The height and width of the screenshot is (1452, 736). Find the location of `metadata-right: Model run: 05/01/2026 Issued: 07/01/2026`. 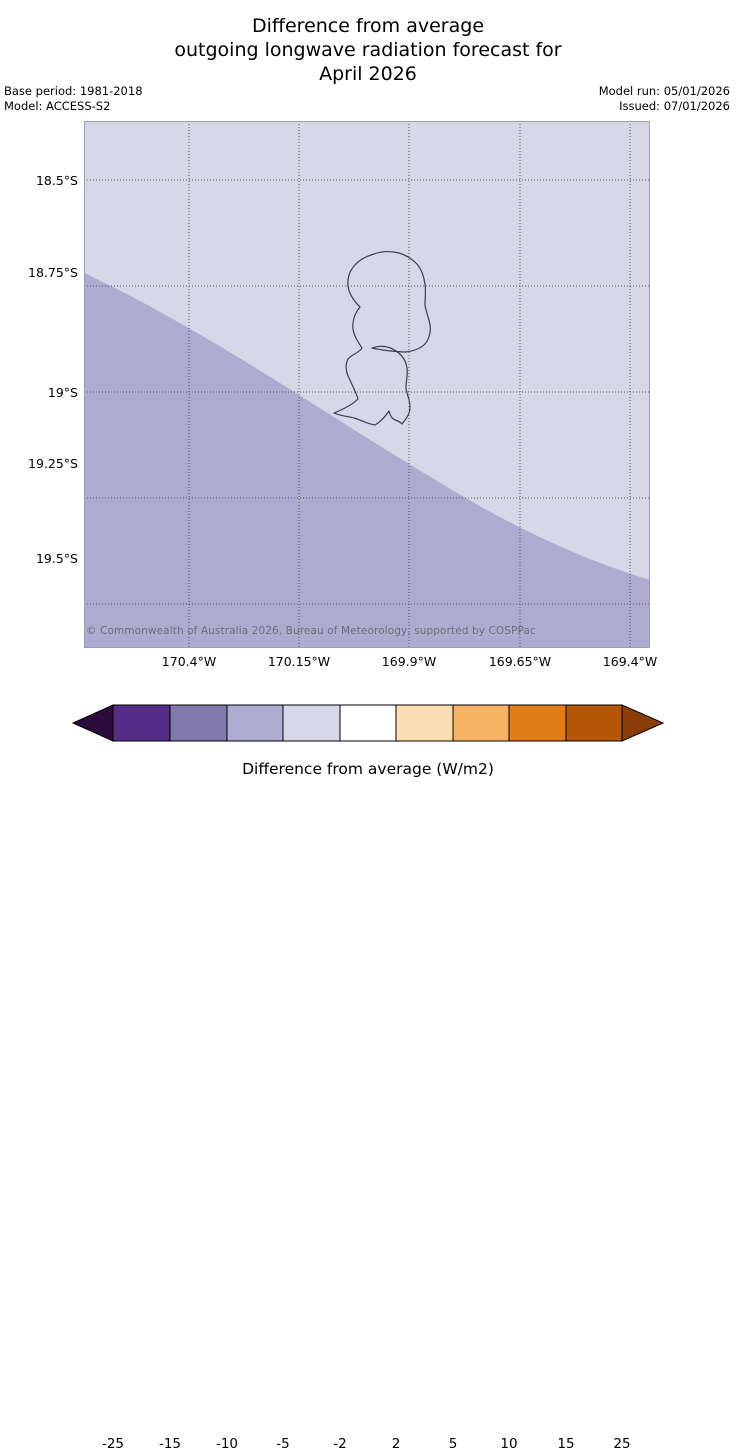

metadata-right: Model run: 05/01/2026 Issued: 07/01/2026 is located at coordinates (664, 99).